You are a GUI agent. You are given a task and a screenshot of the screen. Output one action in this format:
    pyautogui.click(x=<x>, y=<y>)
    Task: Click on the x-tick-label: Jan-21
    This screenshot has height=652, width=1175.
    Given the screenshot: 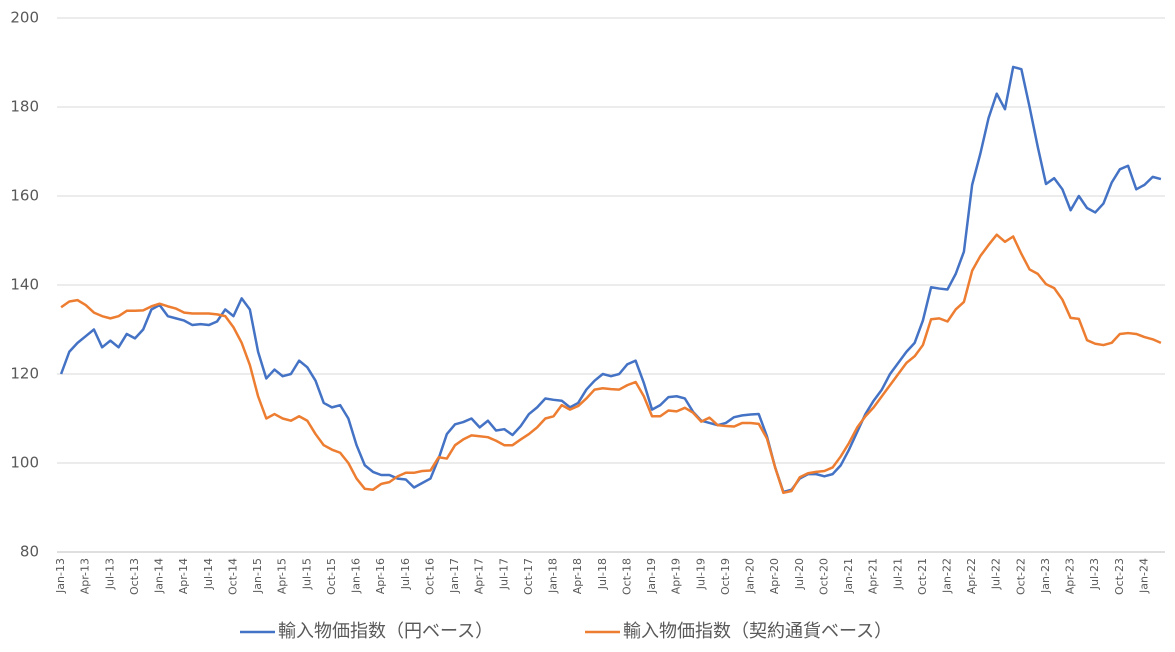 What is the action you would take?
    pyautogui.click(x=848, y=576)
    